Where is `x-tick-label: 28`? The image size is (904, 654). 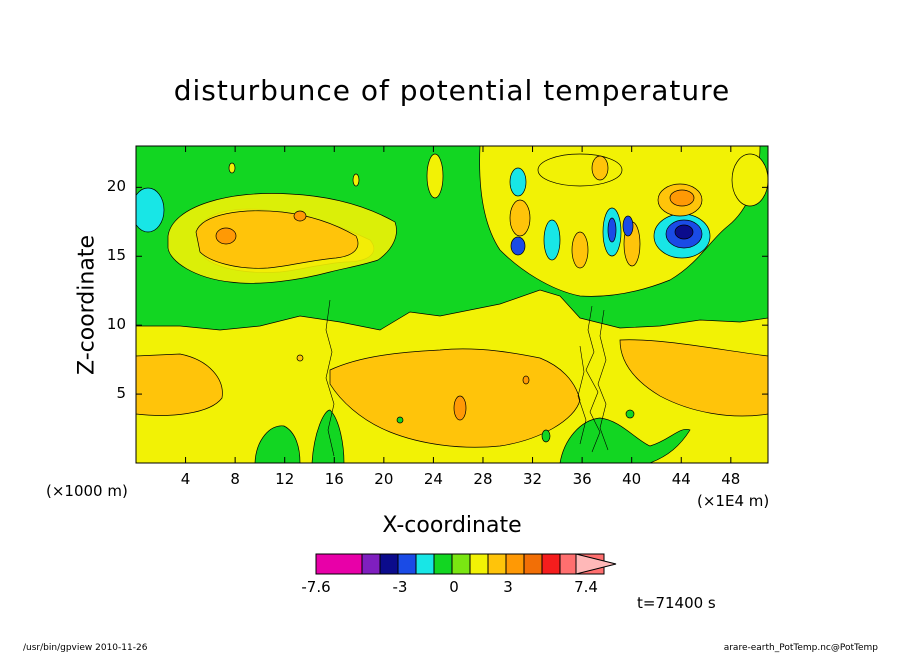
x-tick-label: 28 is located at coordinates (483, 479).